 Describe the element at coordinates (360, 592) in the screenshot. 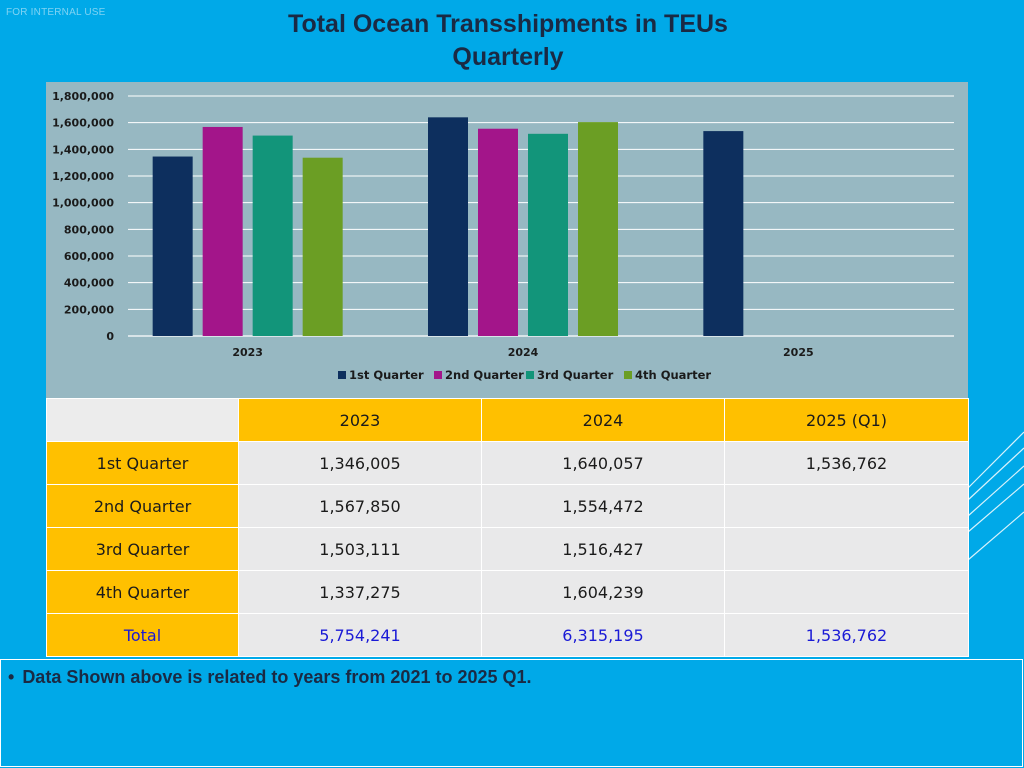

I see `table-cell: 1,337,275` at that location.